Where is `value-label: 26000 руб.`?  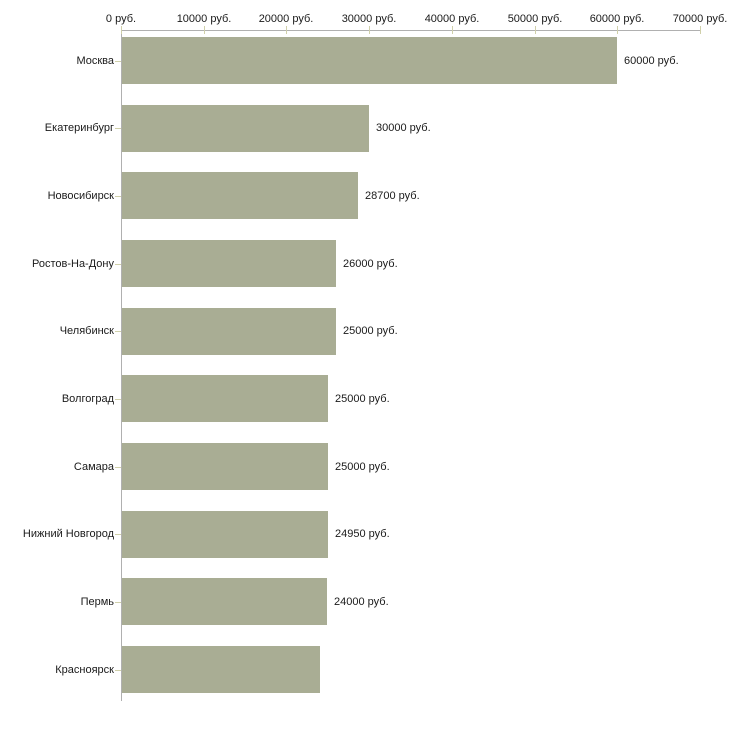
value-label: 26000 руб. is located at coordinates (370, 264).